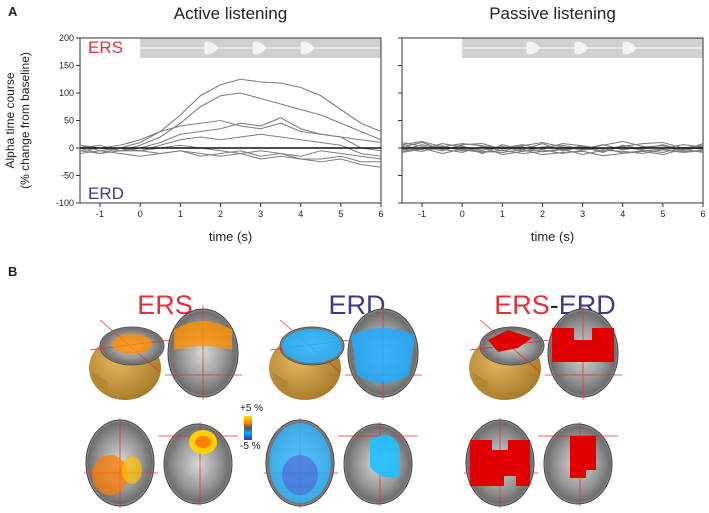  Describe the element at coordinates (71, 148) in the screenshot. I see `y-tick-label: 0` at that location.